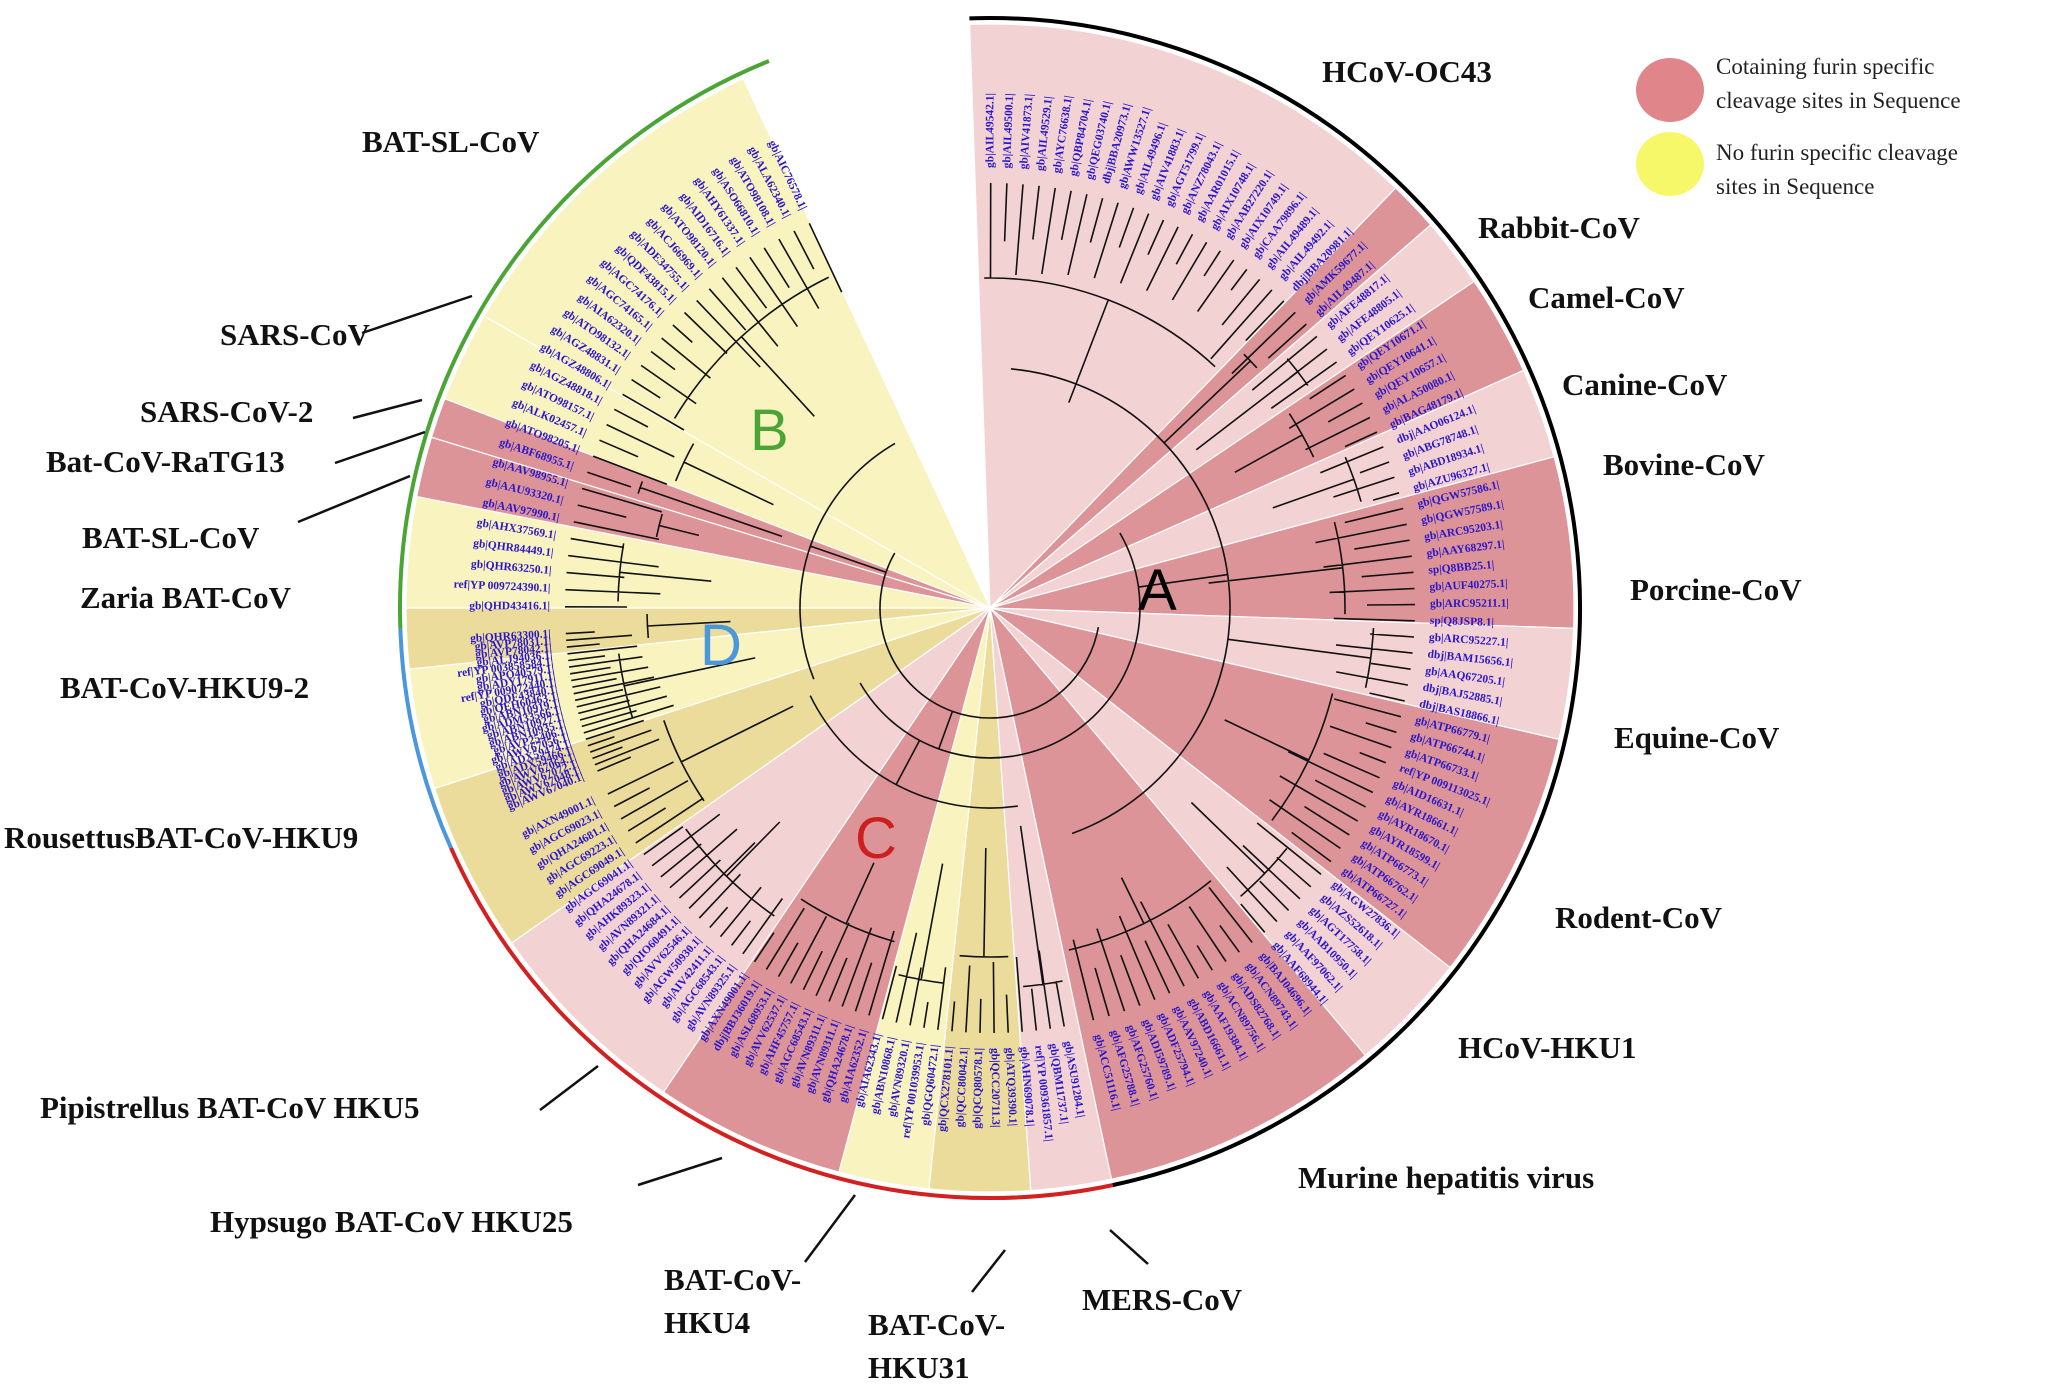  I want to click on group-label-hcov-hku1: HCoV-HKU1, so click(1547, 1047).